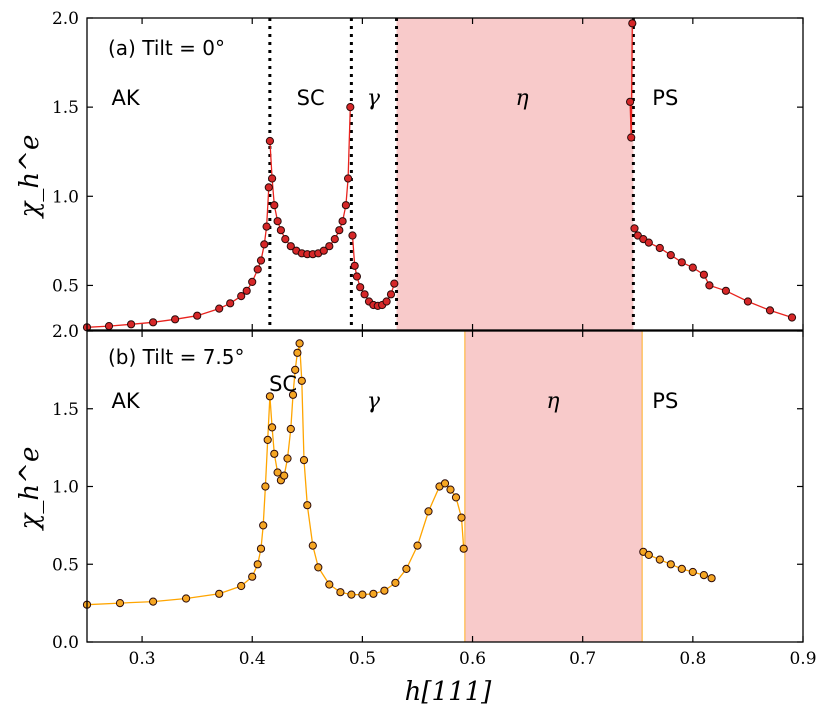 The image size is (830, 718). Describe the element at coordinates (522, 98) in the screenshot. I see `region-label: η` at that location.